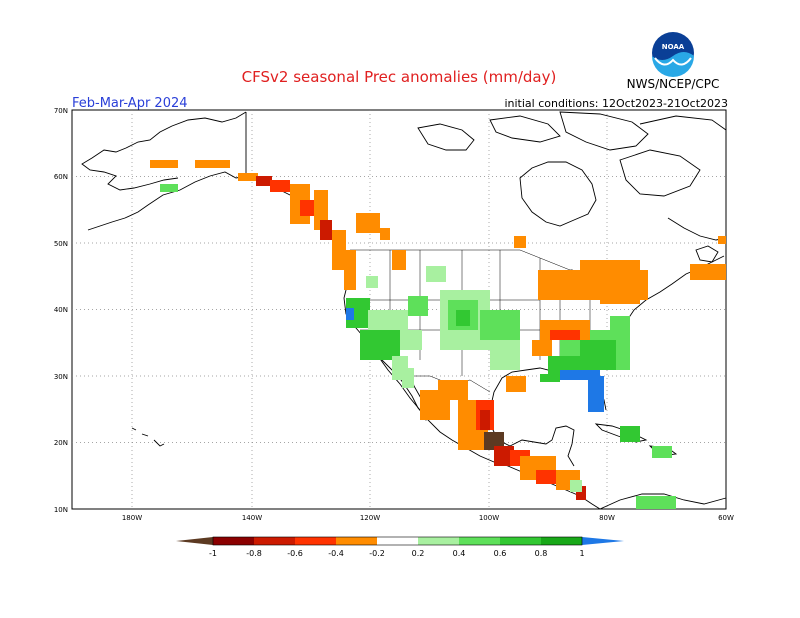 The height and width of the screenshot is (618, 800). I want to click on lat-label: 60N, so click(61, 177).